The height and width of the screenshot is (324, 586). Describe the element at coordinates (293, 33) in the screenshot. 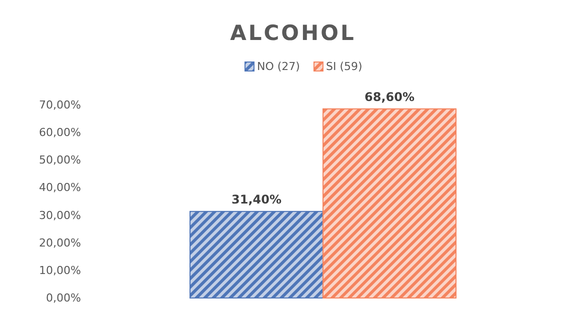

I see `chart-title: ALCOHOL` at that location.